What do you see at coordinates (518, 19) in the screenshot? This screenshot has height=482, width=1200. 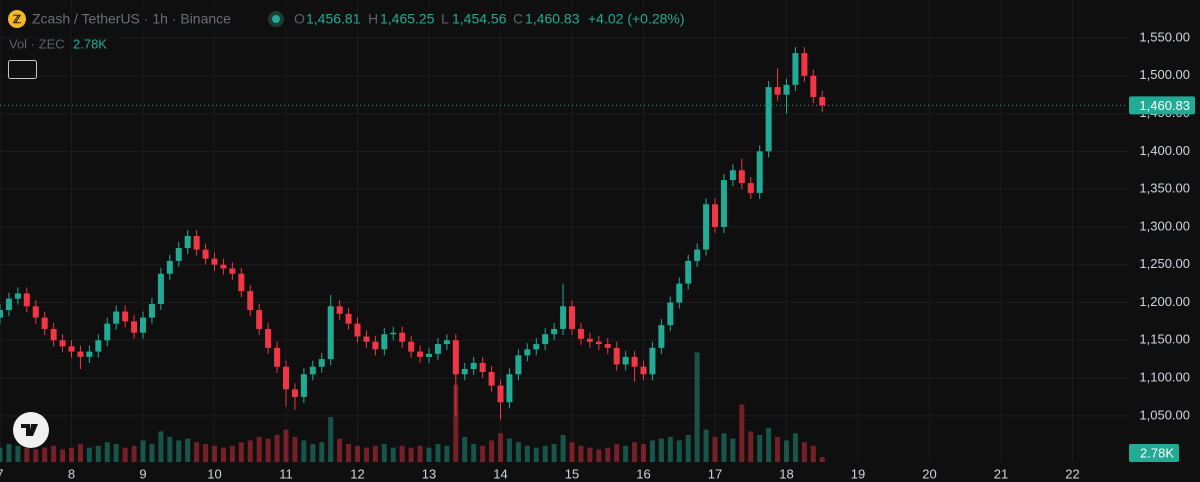 I see `ohlc-label: C` at bounding box center [518, 19].